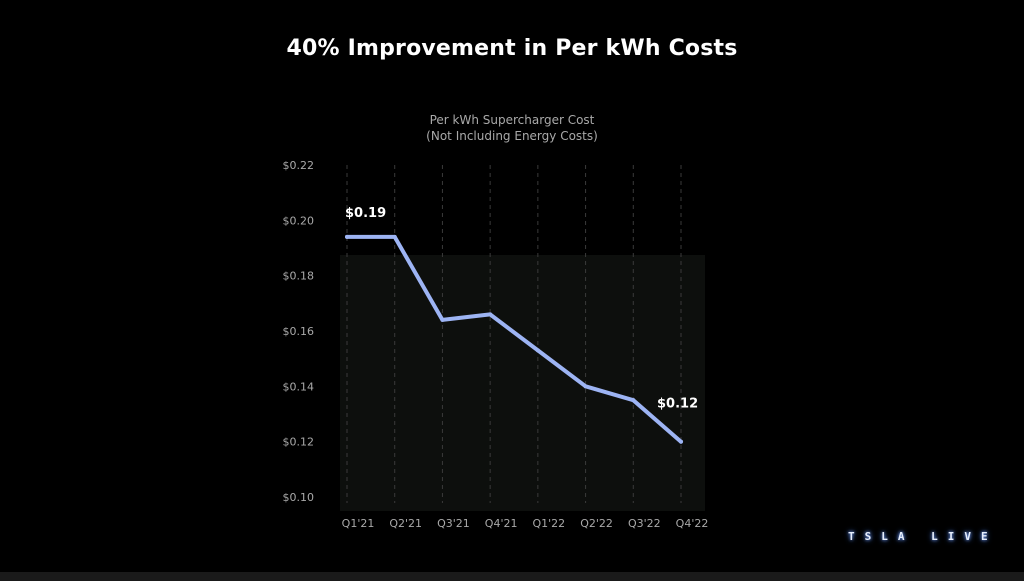  Describe the element at coordinates (299, 276) in the screenshot. I see `y-tick-label: $0.18` at that location.